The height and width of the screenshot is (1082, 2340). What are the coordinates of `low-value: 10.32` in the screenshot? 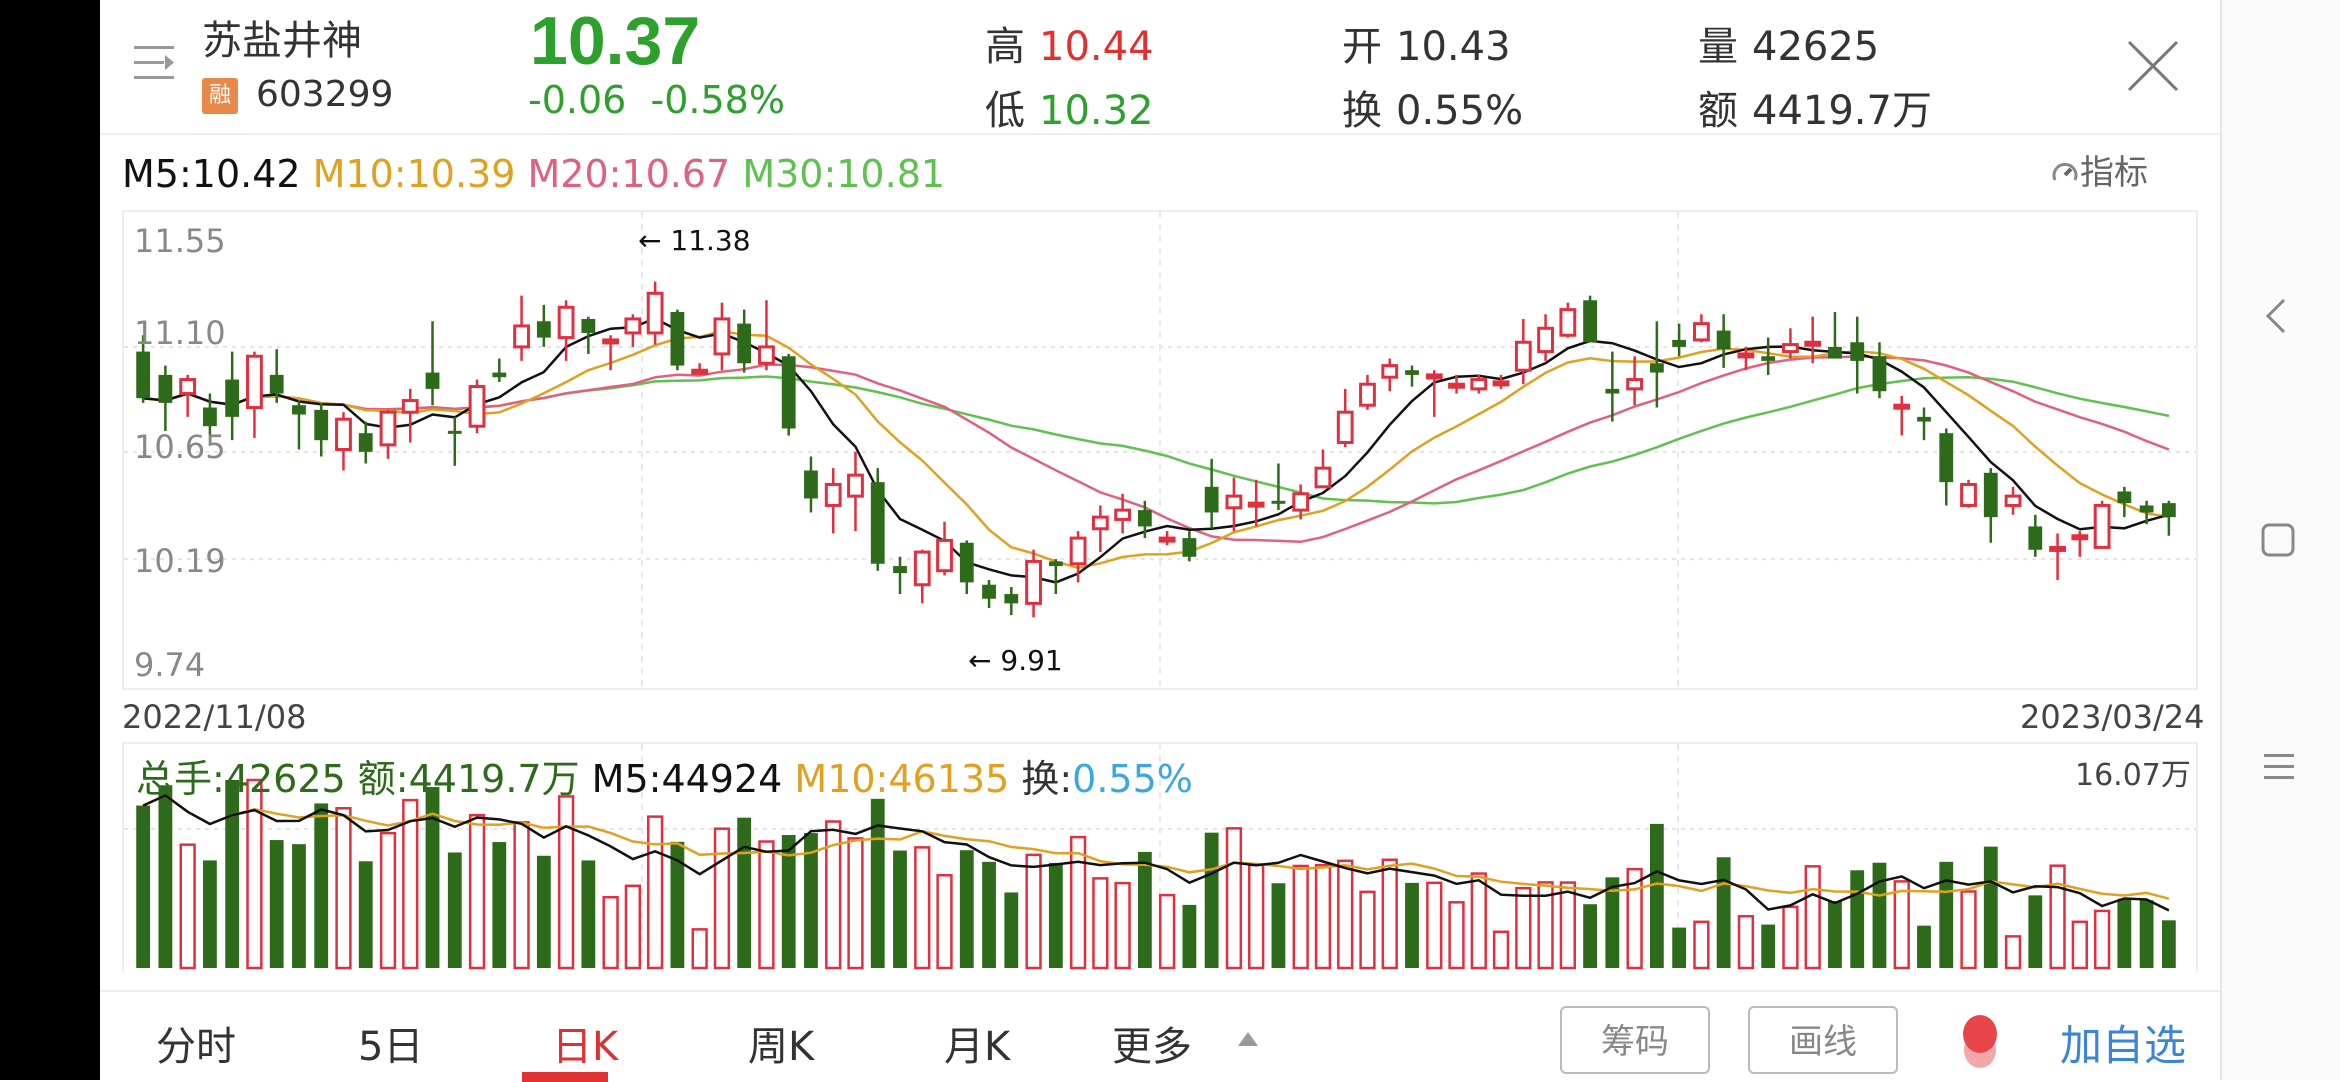 It's located at (1096, 111).